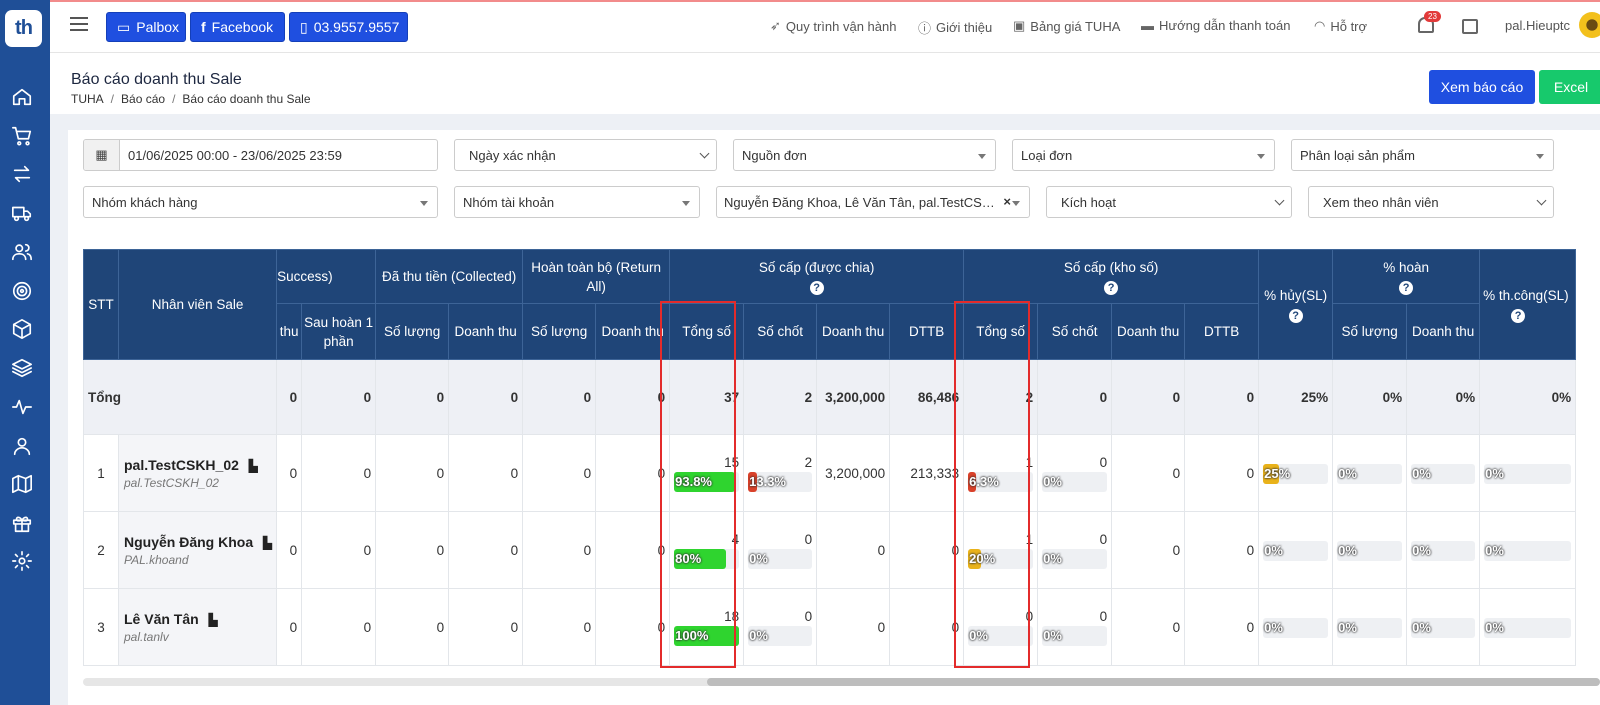 The height and width of the screenshot is (705, 1600). Describe the element at coordinates (596, 276) in the screenshot. I see `col-return-all: Hoàn toàn bộ (Return All)` at that location.